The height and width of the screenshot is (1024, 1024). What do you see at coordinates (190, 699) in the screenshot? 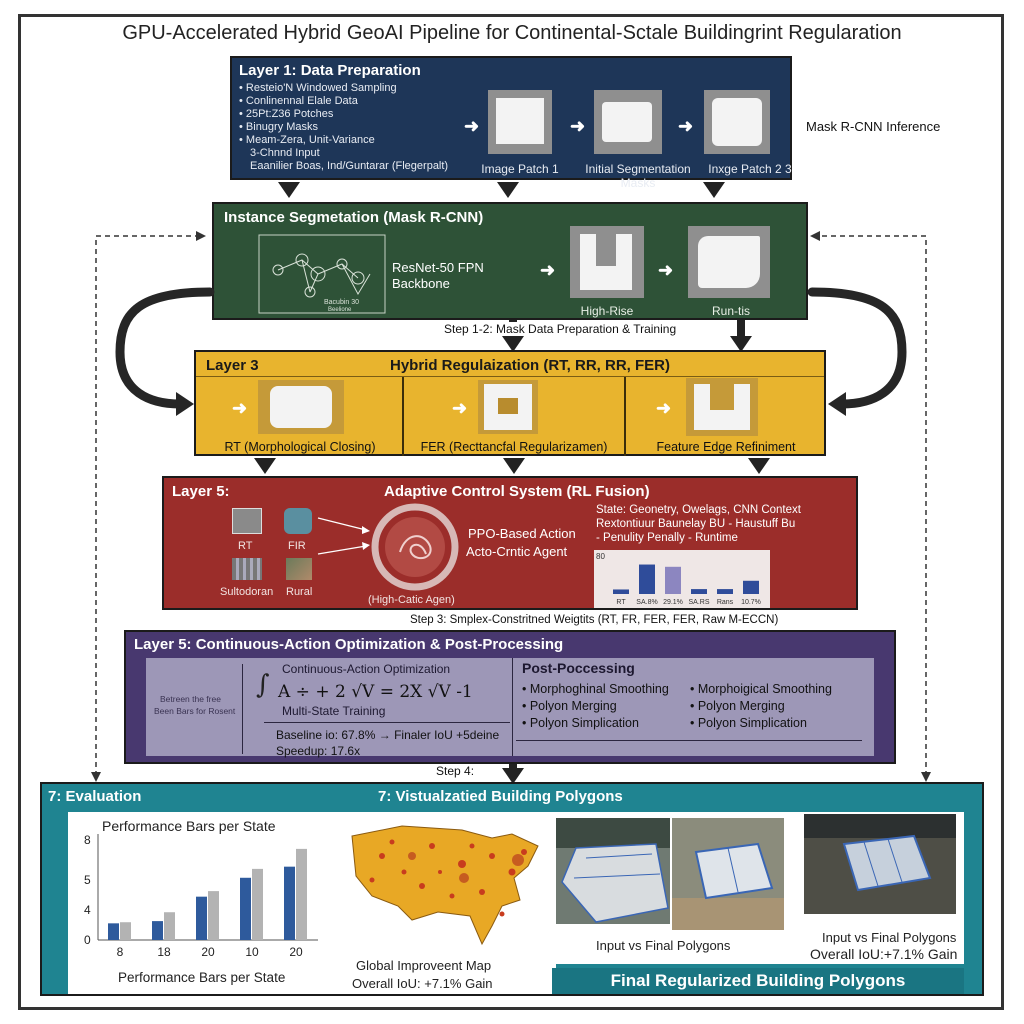
I see `left-note: Betreen the free` at bounding box center [190, 699].